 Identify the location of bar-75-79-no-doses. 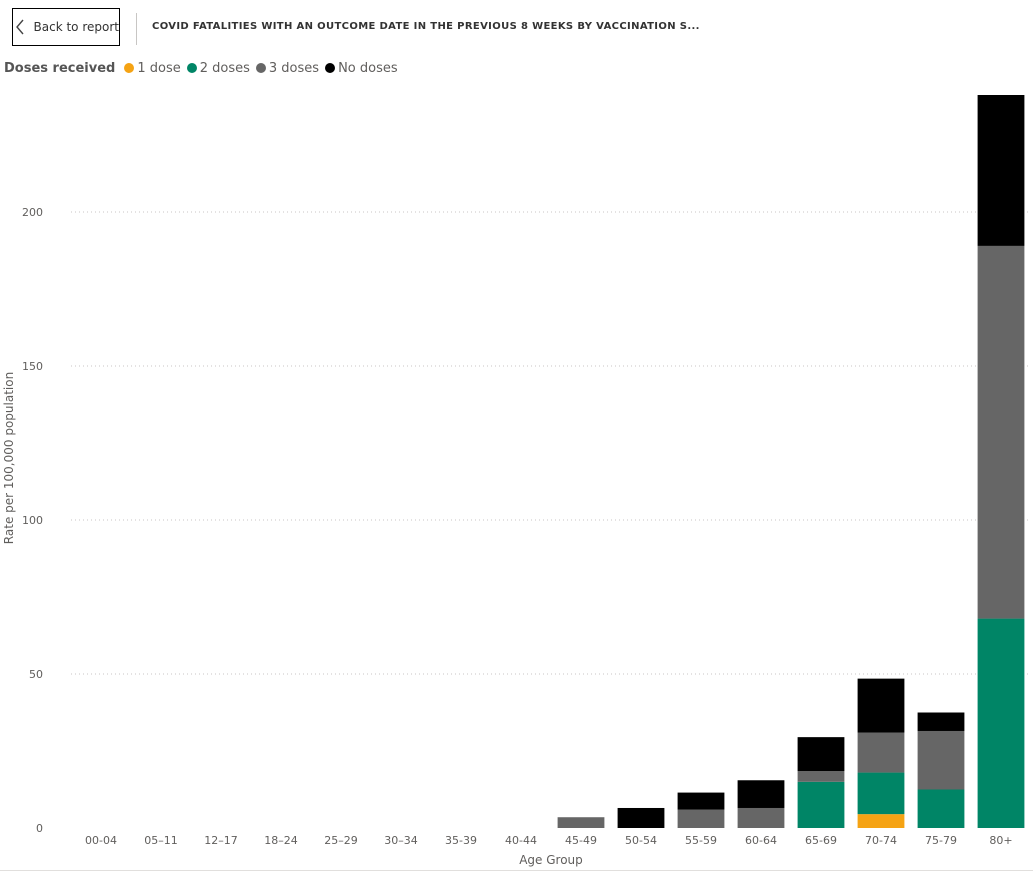
(941, 721).